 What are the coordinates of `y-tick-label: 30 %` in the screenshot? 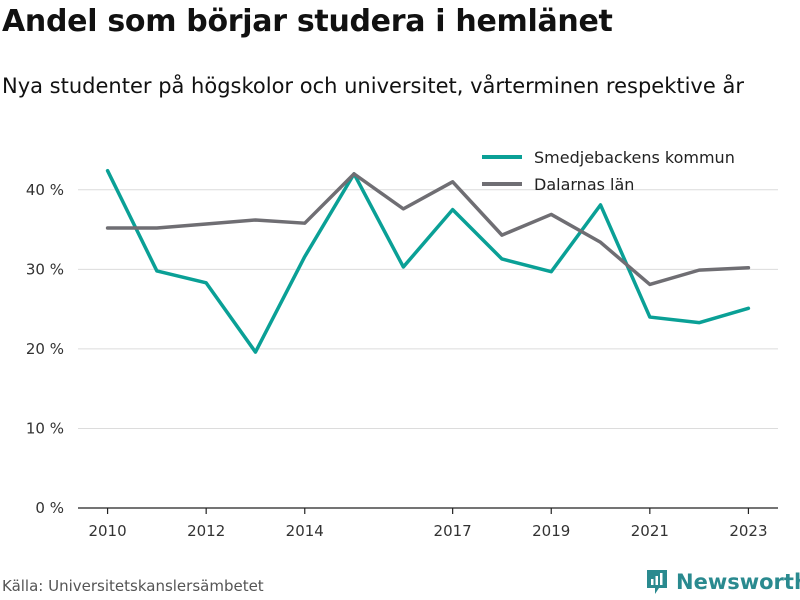 It's located at (45, 269).